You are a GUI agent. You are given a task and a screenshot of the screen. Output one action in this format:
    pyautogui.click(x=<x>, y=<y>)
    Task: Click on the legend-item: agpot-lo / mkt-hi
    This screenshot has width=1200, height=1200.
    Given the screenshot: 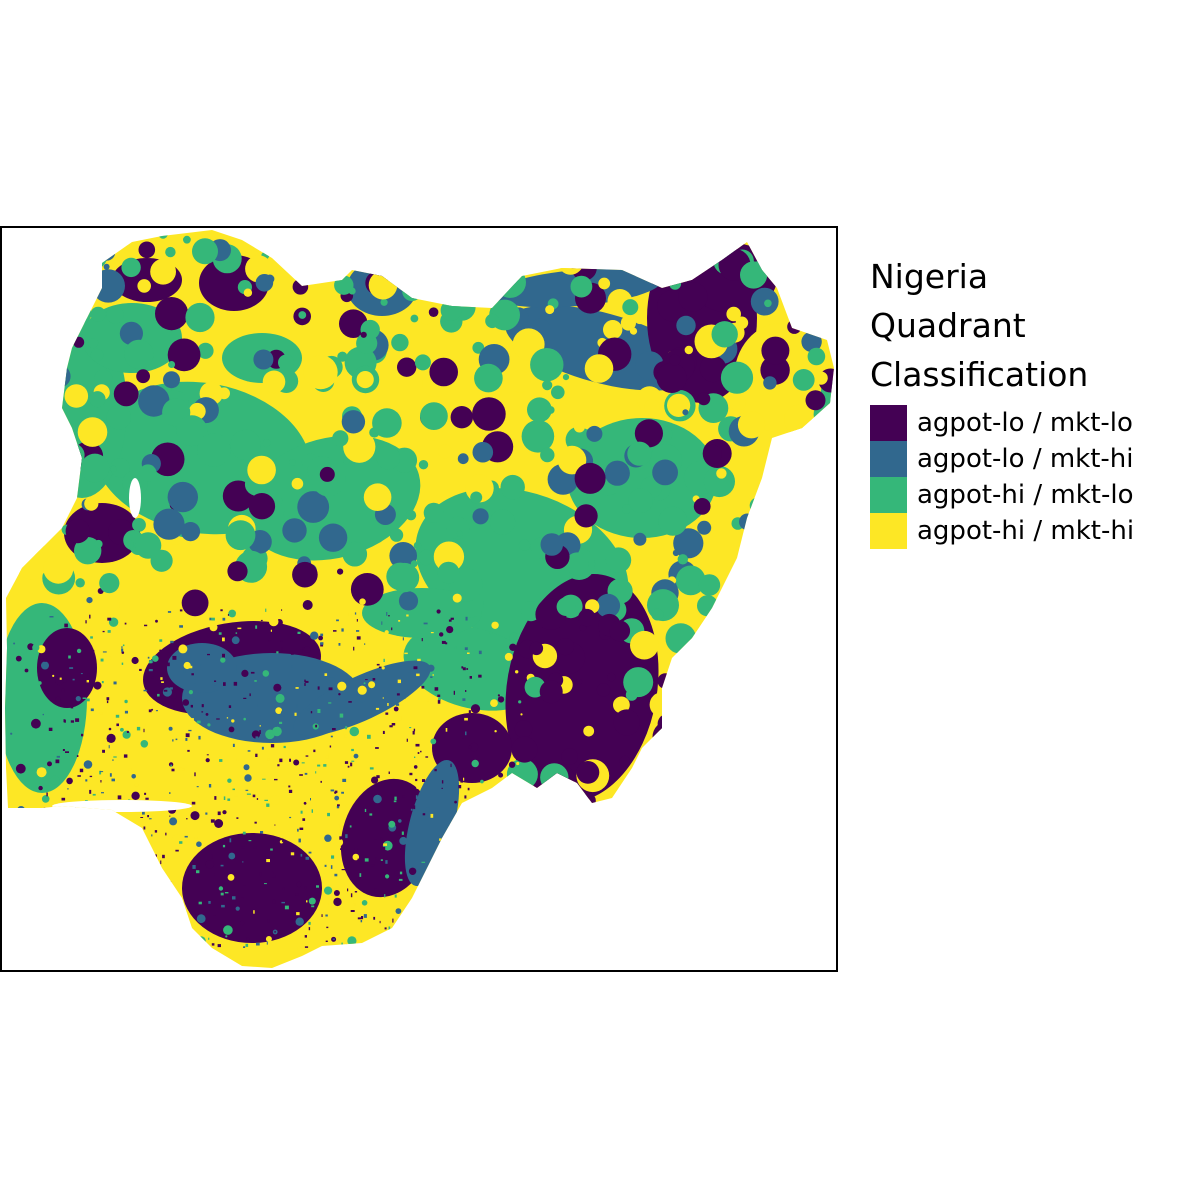 What is the action you would take?
    pyautogui.click(x=1002, y=459)
    